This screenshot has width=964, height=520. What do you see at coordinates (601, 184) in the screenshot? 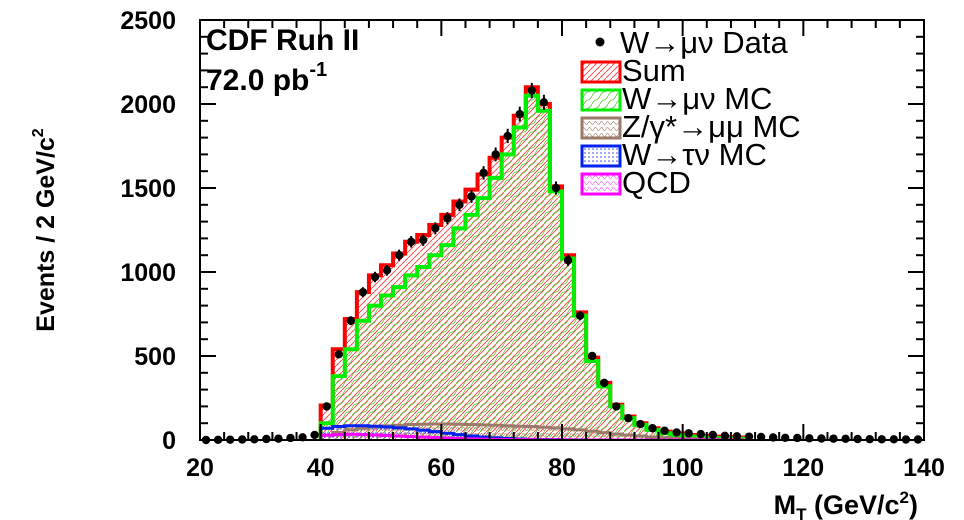
I see `legend-swatch-qcd` at bounding box center [601, 184].